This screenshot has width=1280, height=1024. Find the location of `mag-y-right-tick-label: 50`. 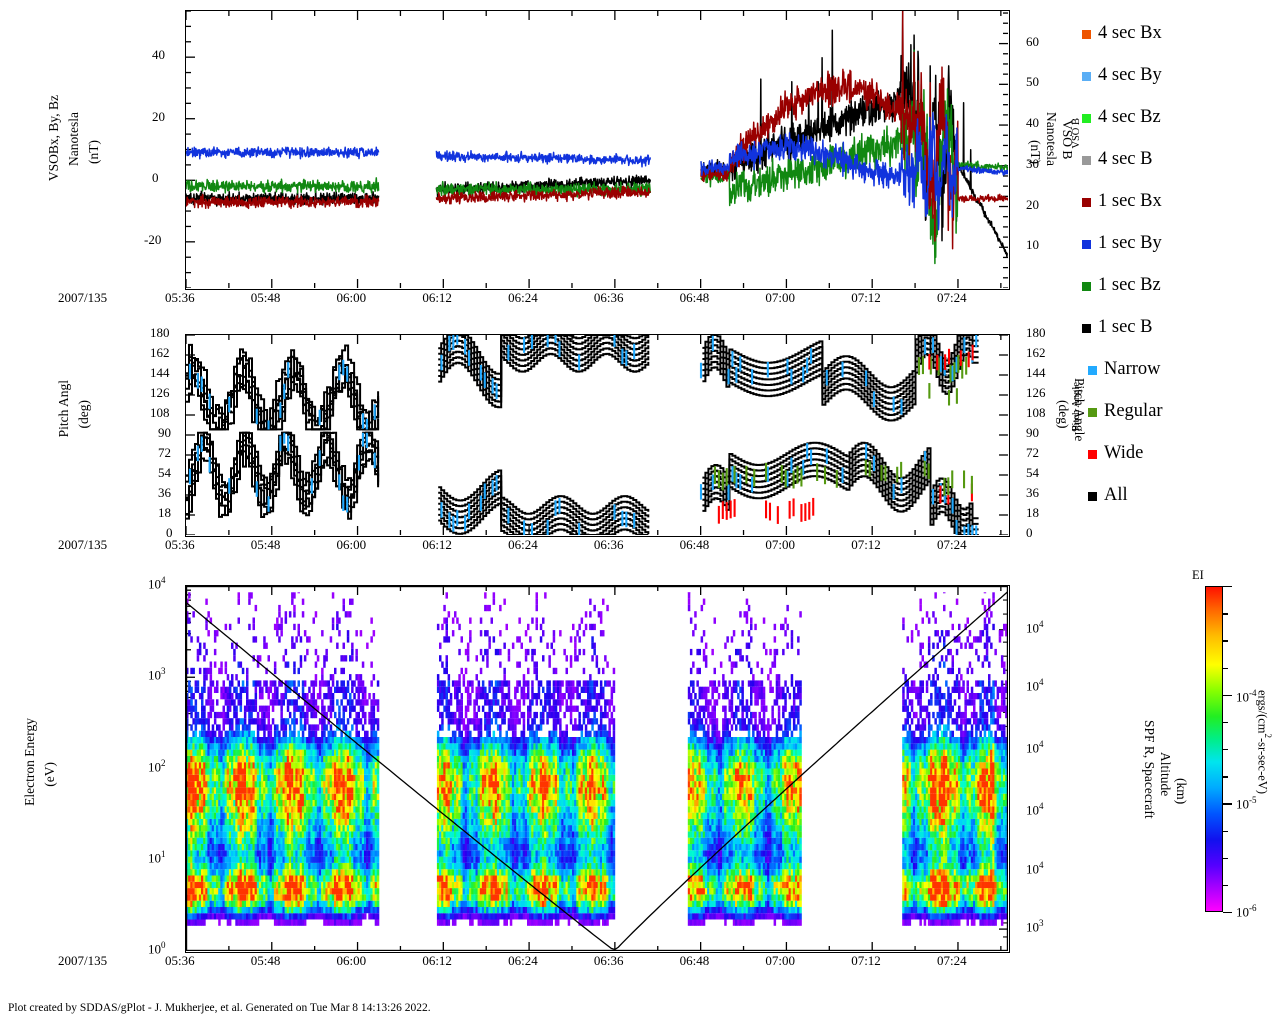

mag-y-right-tick-label: 50 is located at coordinates (1032, 82).